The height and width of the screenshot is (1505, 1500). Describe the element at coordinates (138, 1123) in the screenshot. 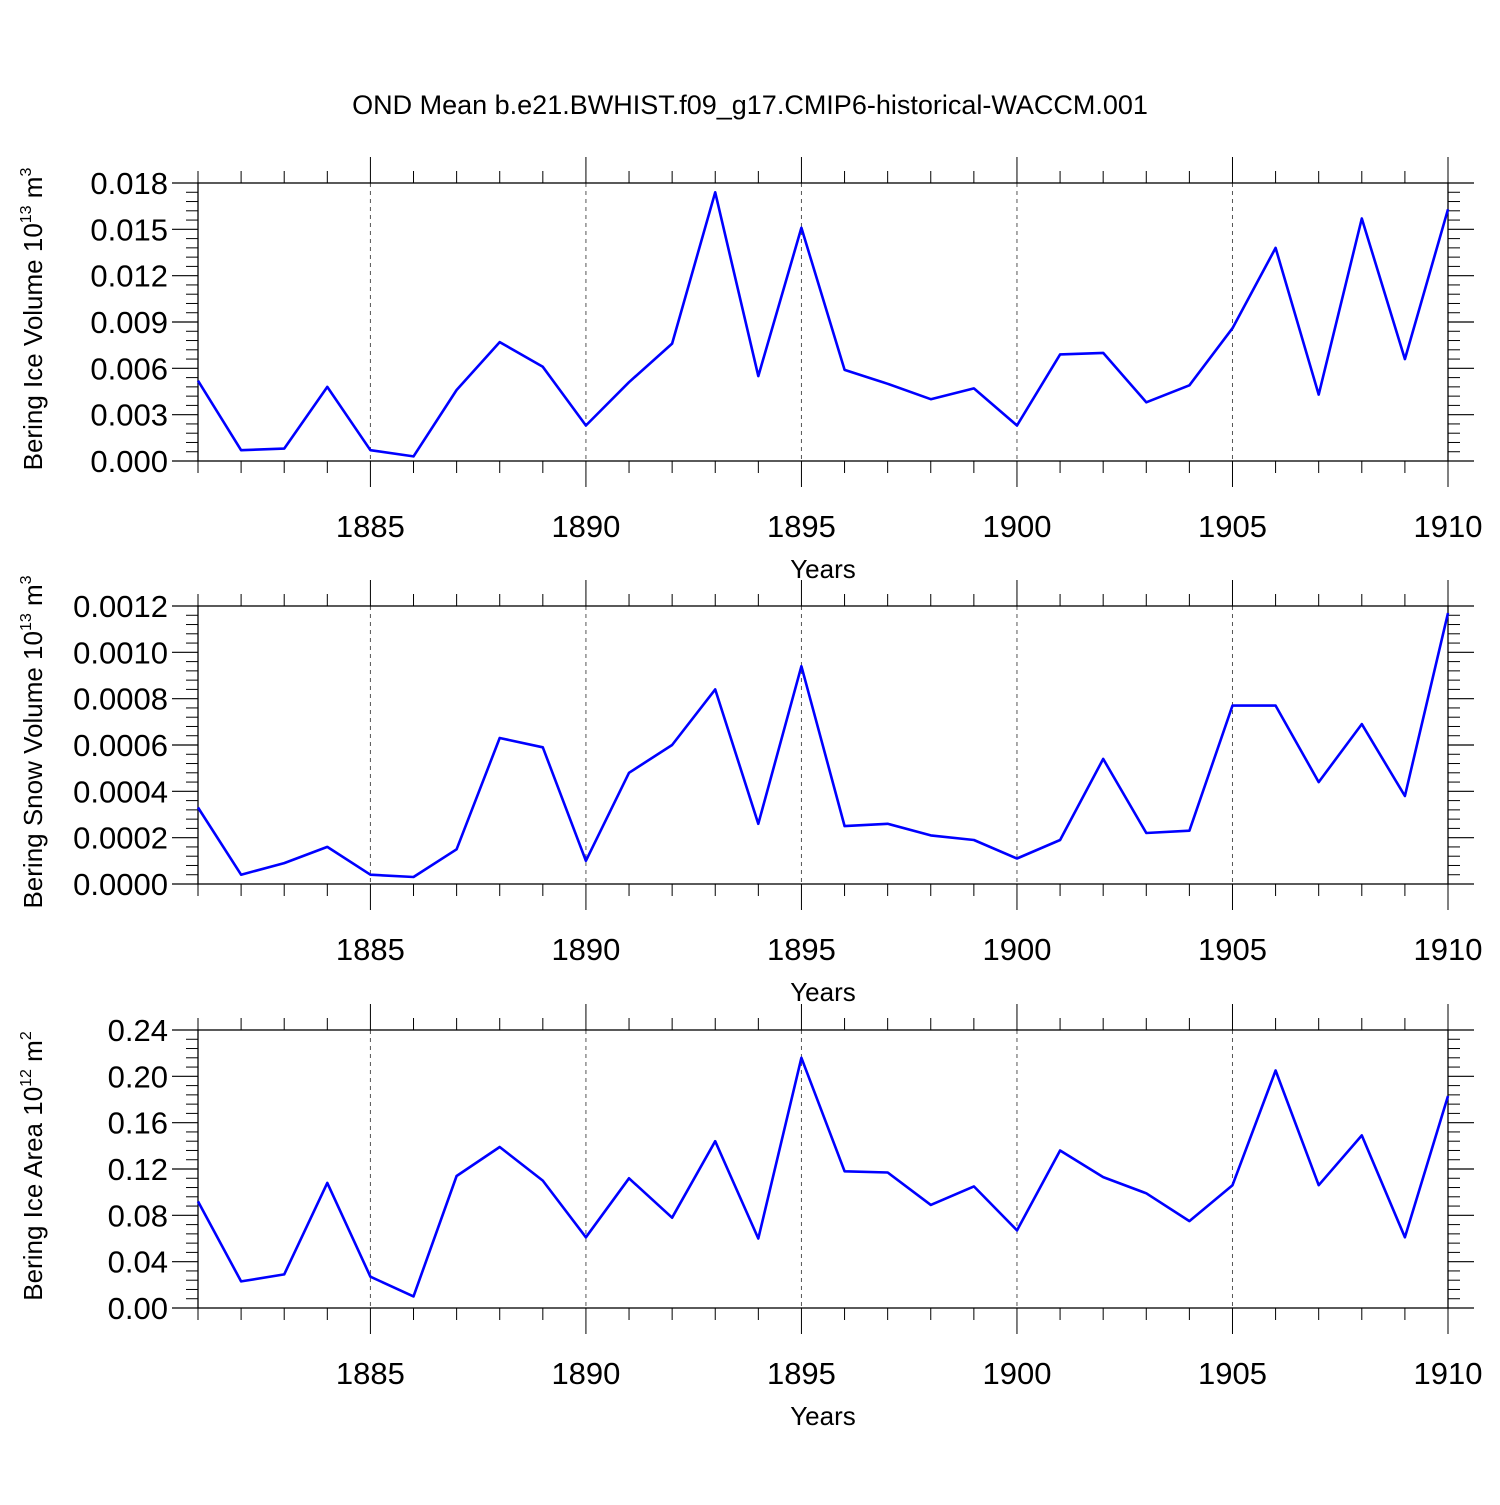

I see `y-tick-label: 0.16` at that location.